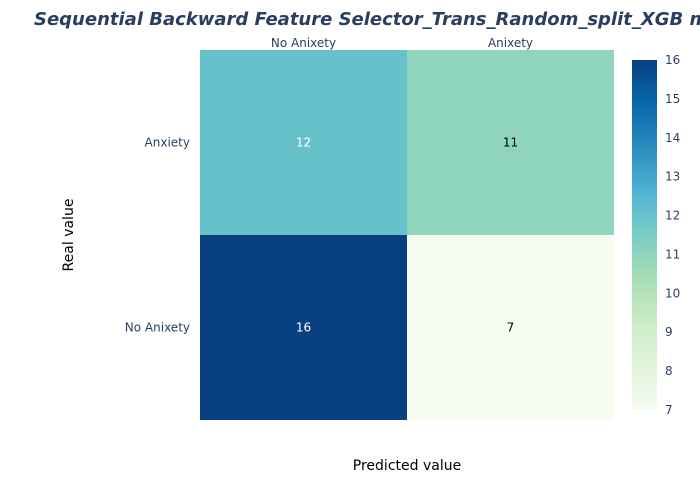 The width and height of the screenshot is (700, 500). What do you see at coordinates (669, 410) in the screenshot?
I see `colorbar-tick-label: 7` at bounding box center [669, 410].